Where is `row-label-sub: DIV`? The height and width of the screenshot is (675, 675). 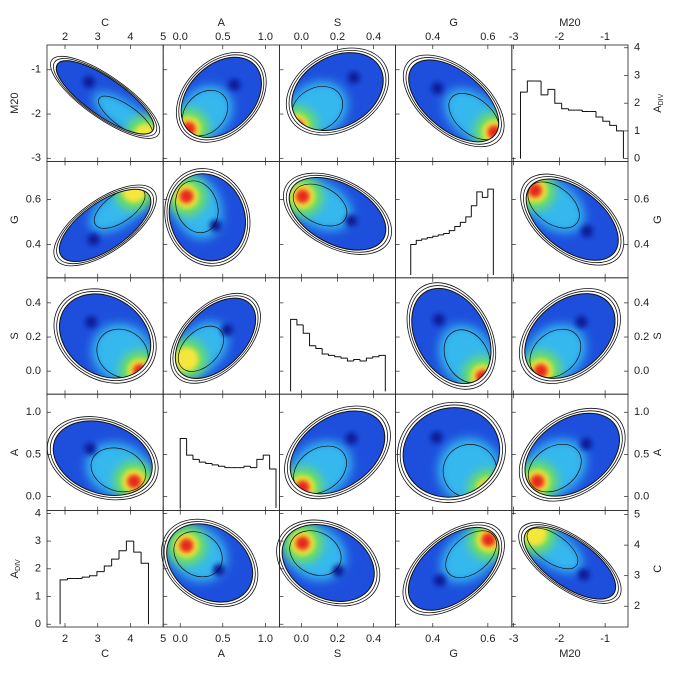 row-label-sub: DIV is located at coordinates (18, 565).